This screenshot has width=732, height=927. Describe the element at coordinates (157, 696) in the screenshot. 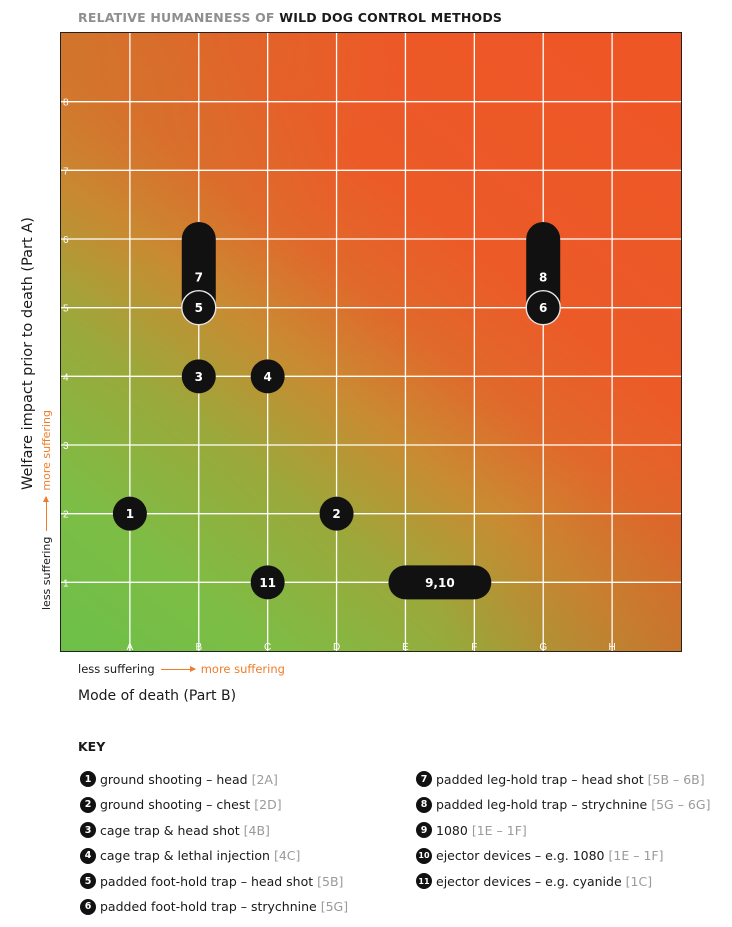

I see `x-axis-label: Mode of death (Part B)` at that location.